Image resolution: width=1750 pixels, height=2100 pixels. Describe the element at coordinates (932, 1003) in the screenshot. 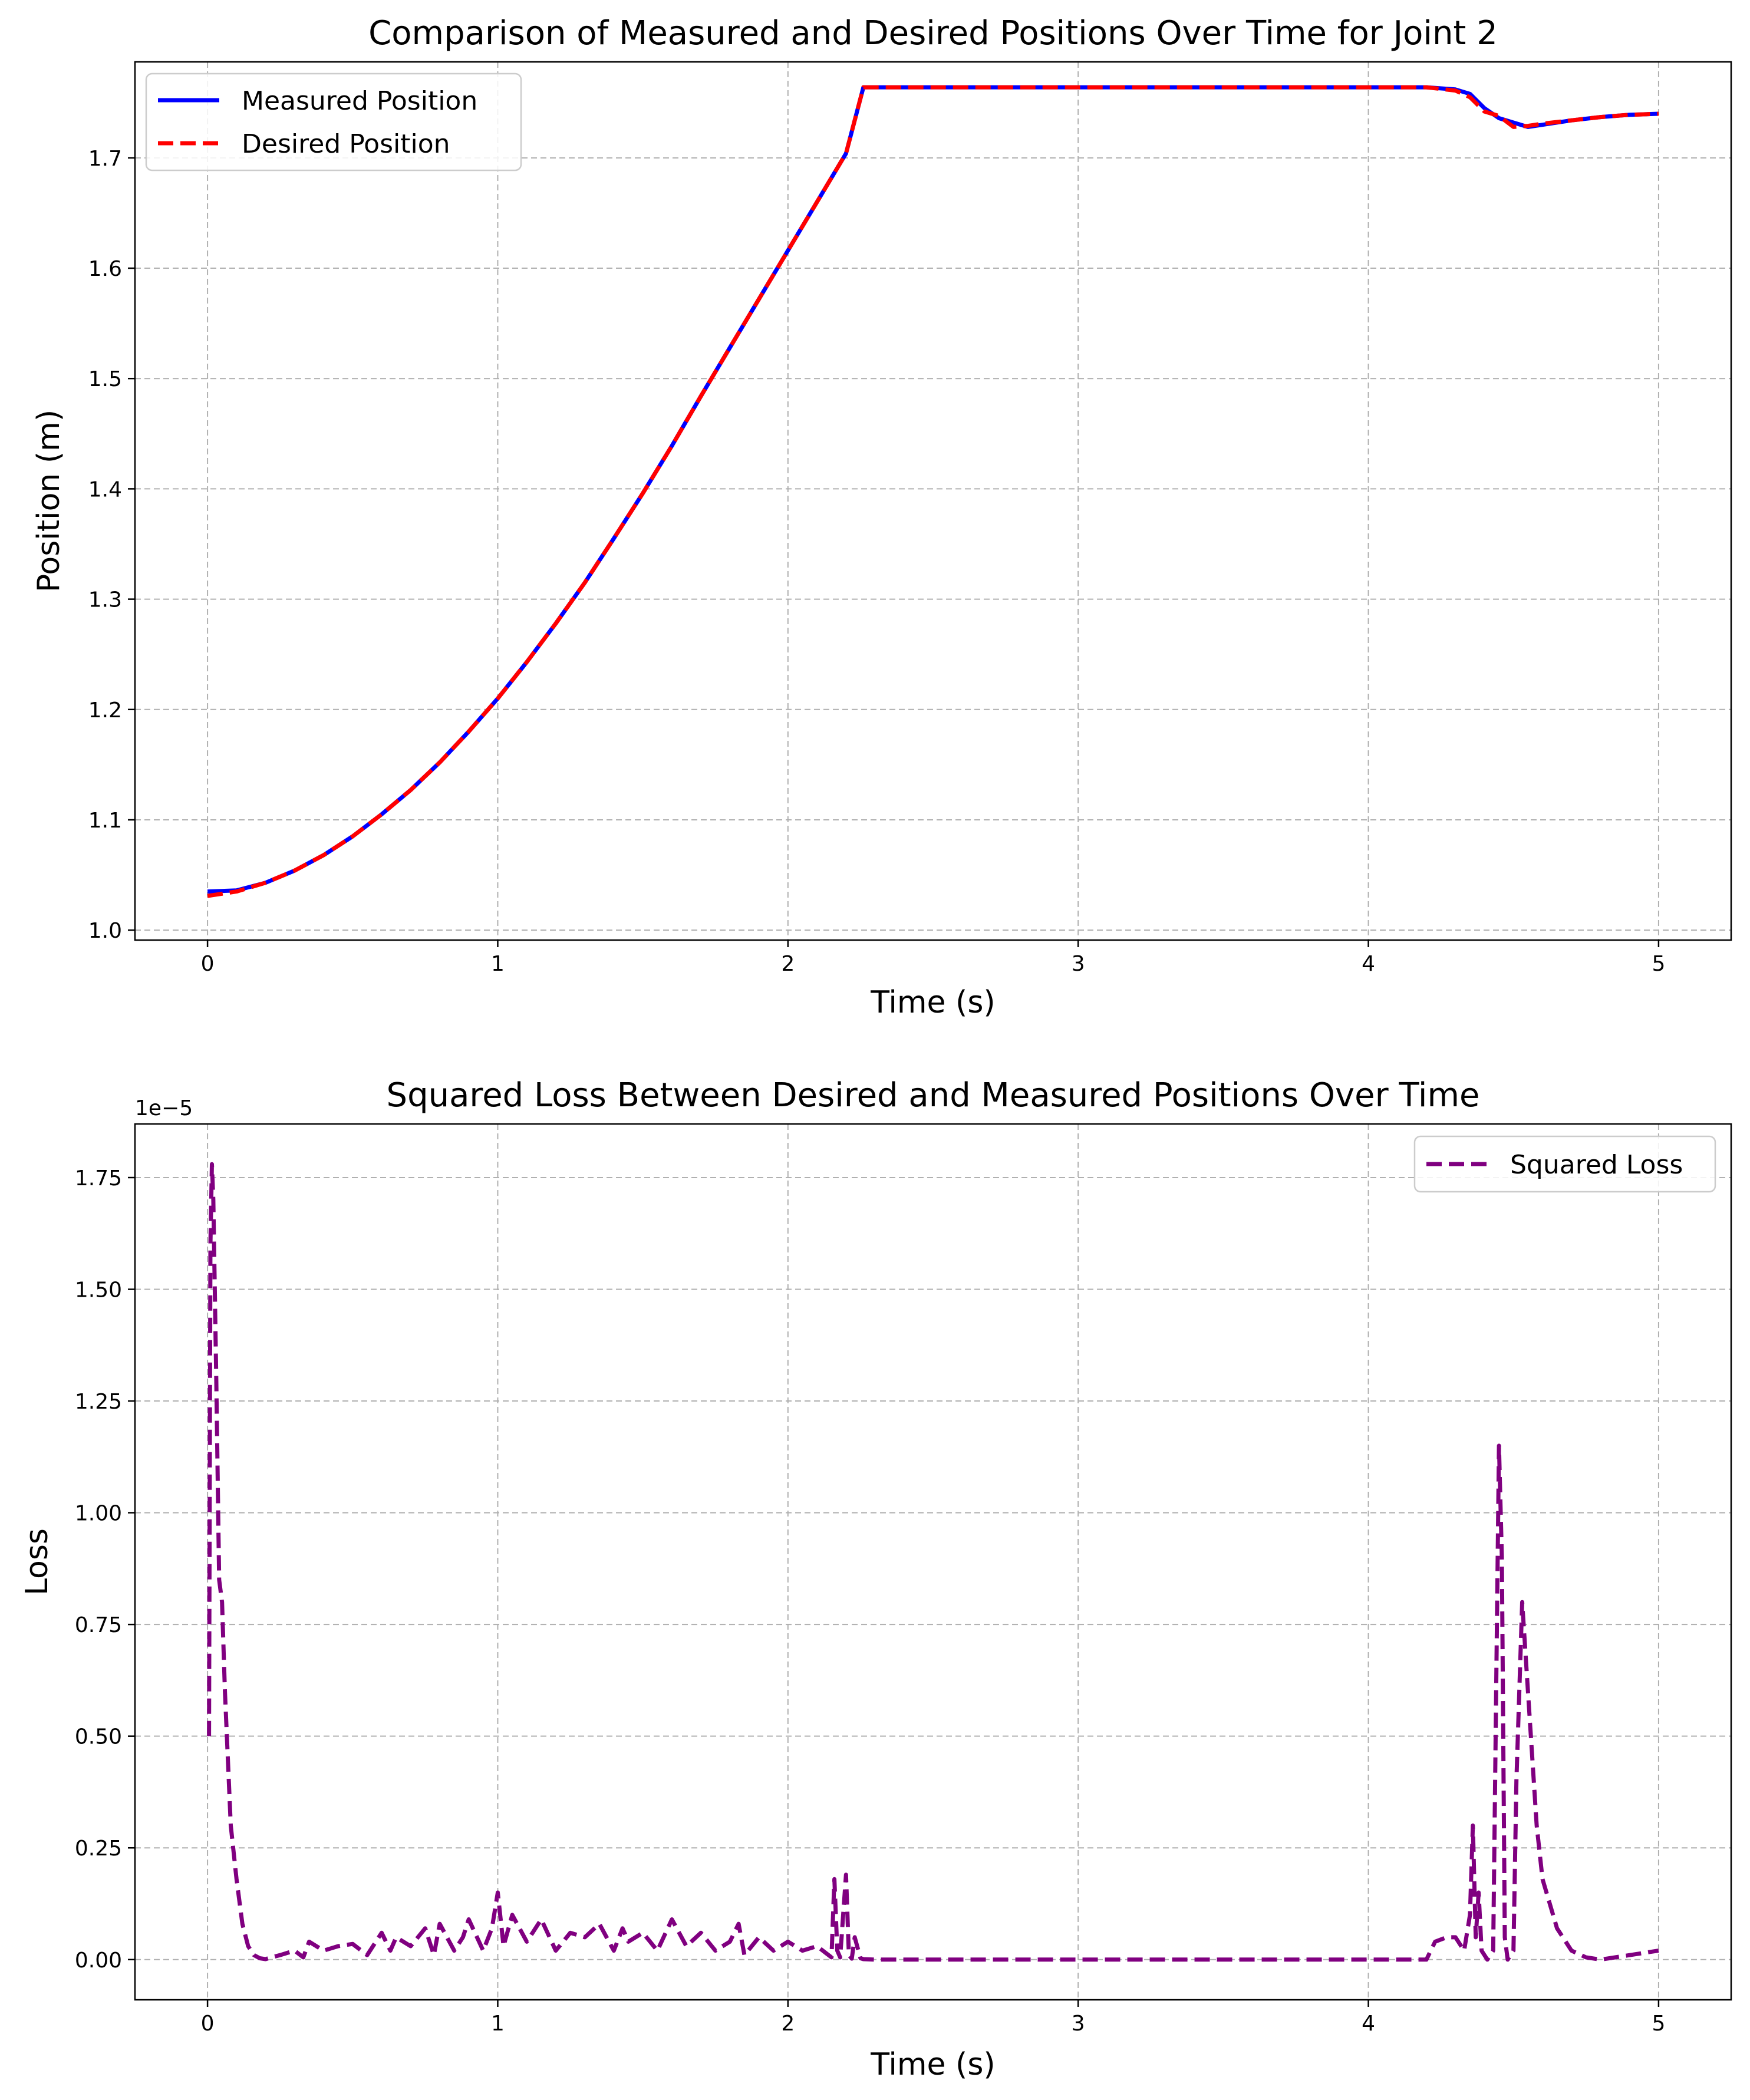

I see `position-x-axis-label: Time (s)` at that location.